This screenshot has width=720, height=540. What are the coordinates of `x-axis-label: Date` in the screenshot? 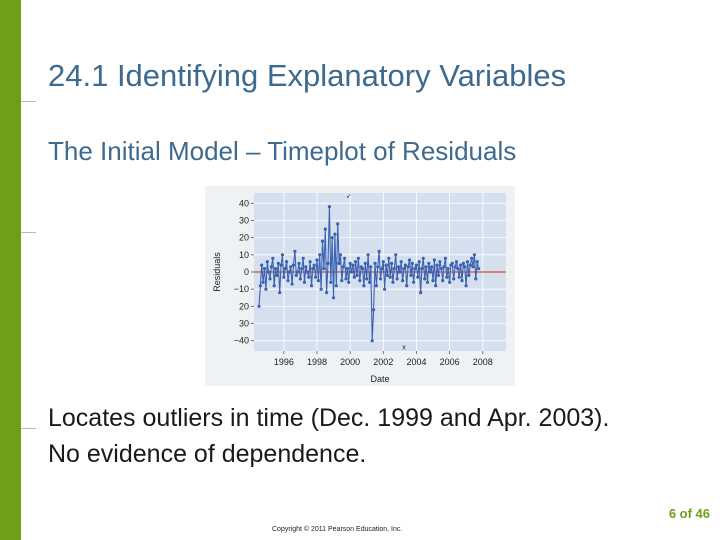 It's located at (379, 379).